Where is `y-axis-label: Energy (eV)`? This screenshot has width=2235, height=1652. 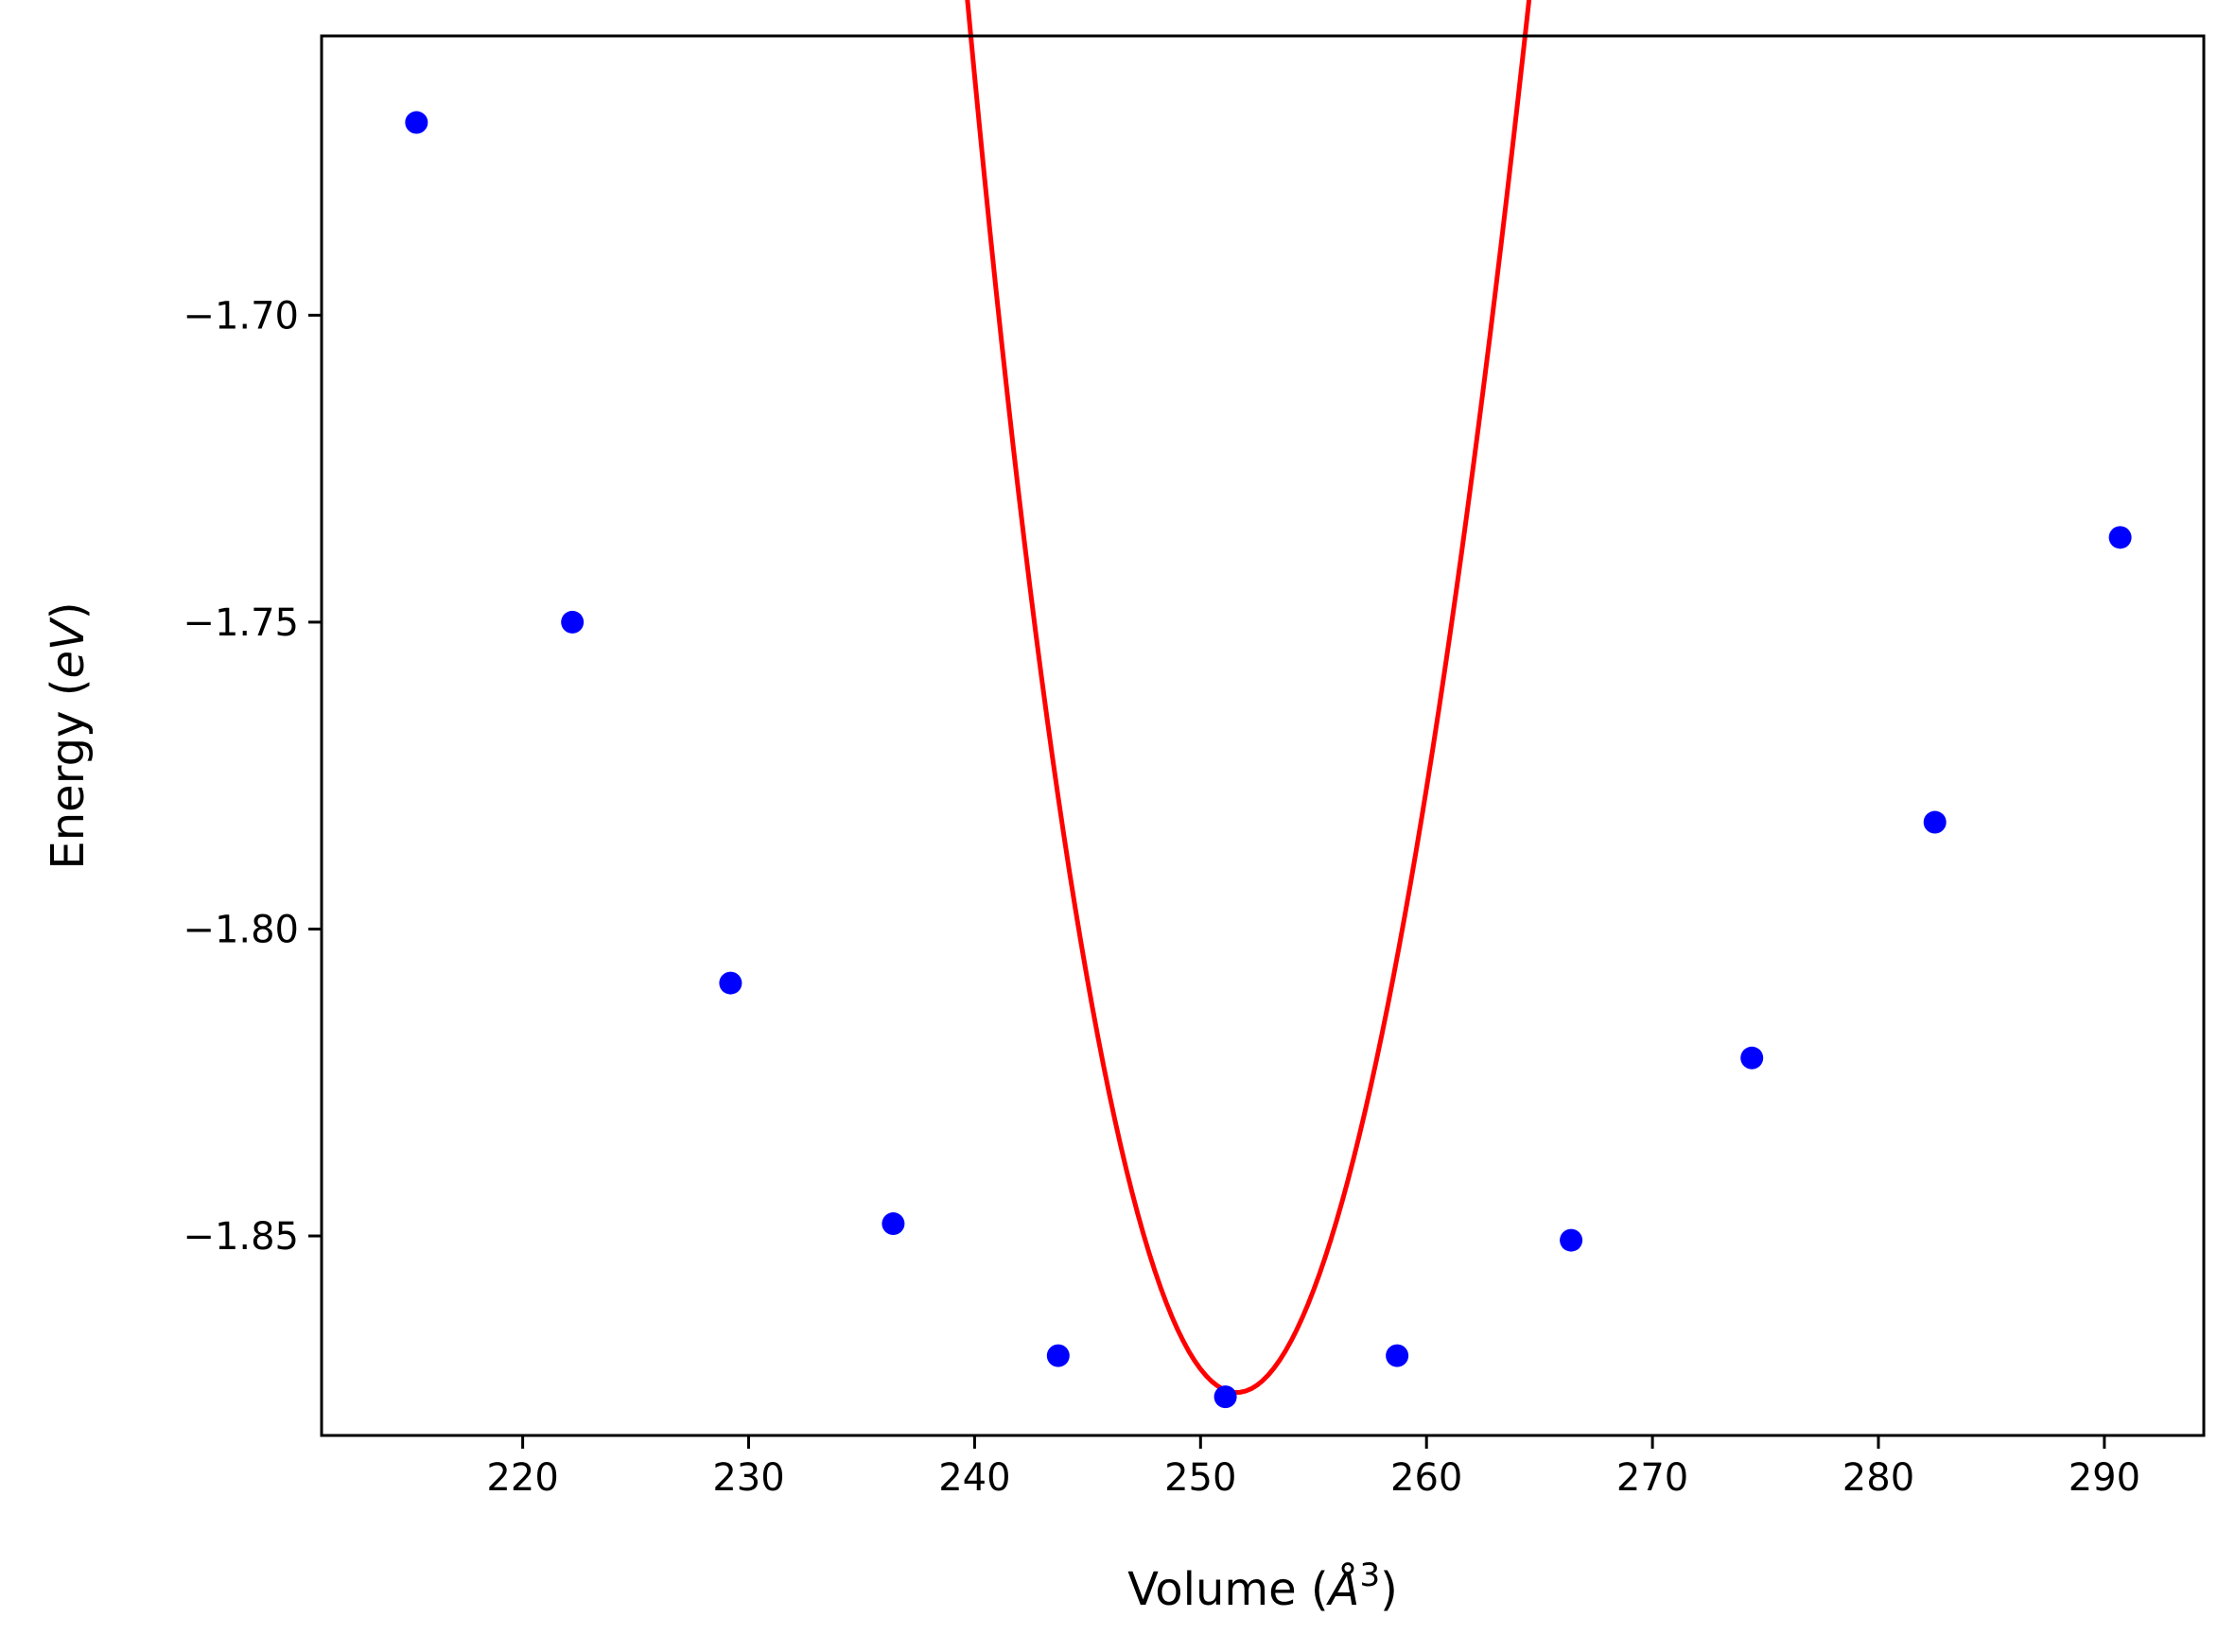 y-axis-label: Energy (eV) is located at coordinates (68, 735).